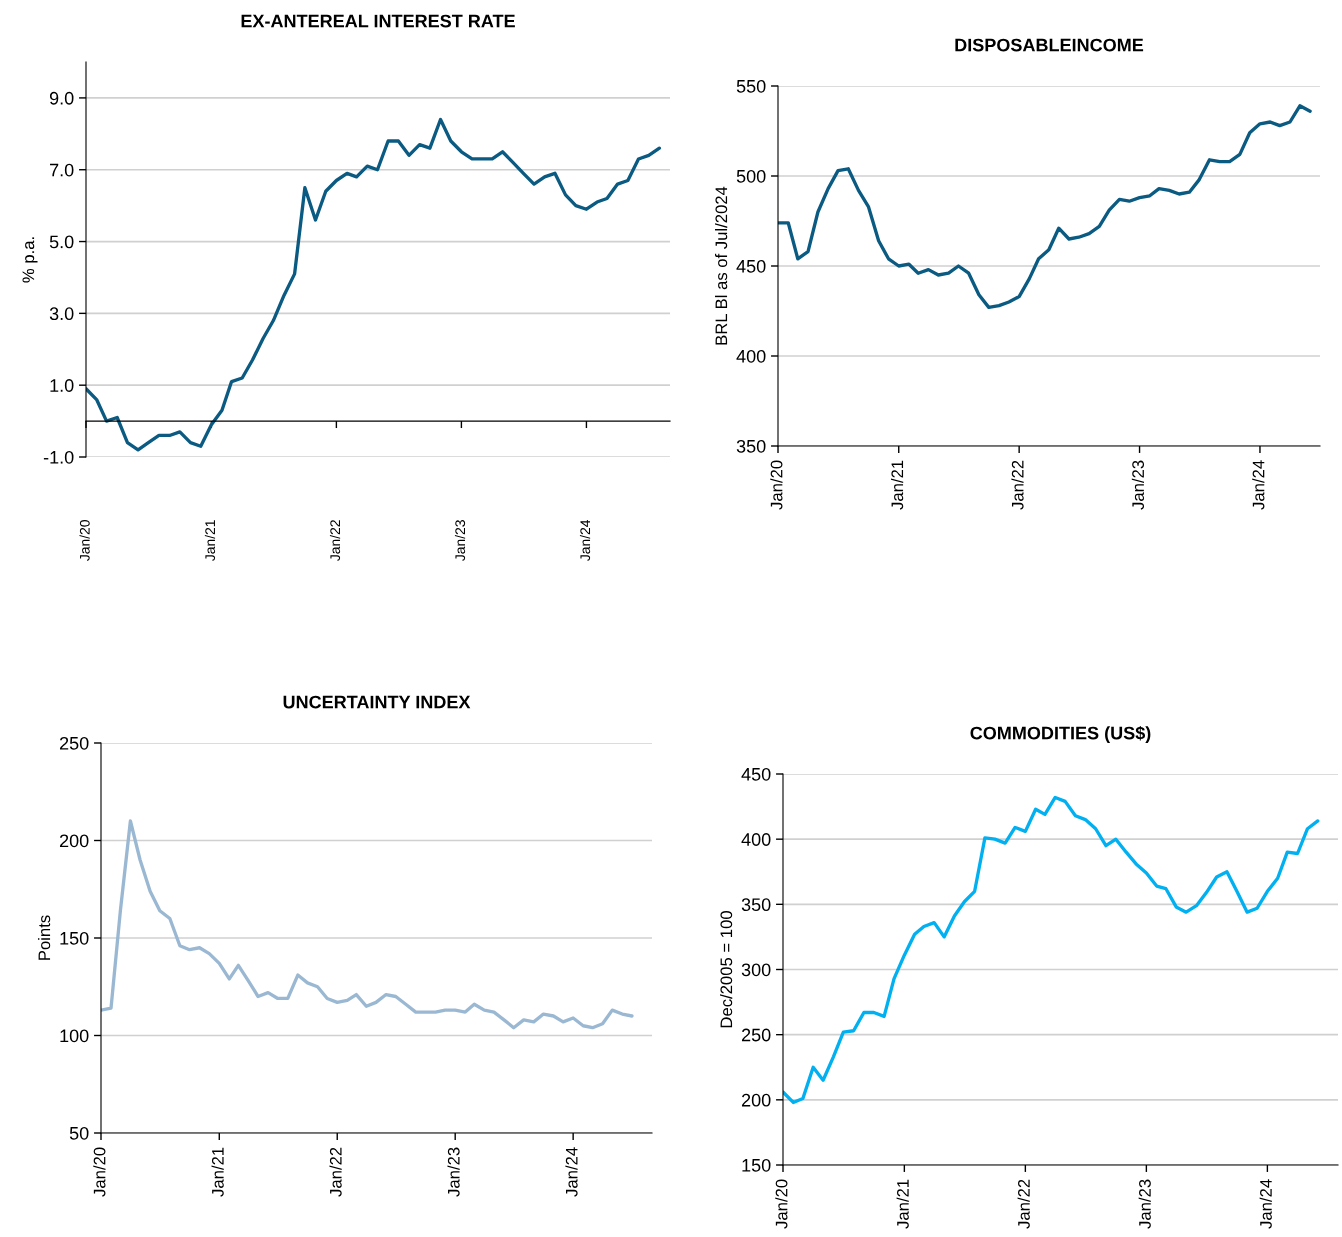  I want to click on y-tick-label: 100, so click(74, 1036).